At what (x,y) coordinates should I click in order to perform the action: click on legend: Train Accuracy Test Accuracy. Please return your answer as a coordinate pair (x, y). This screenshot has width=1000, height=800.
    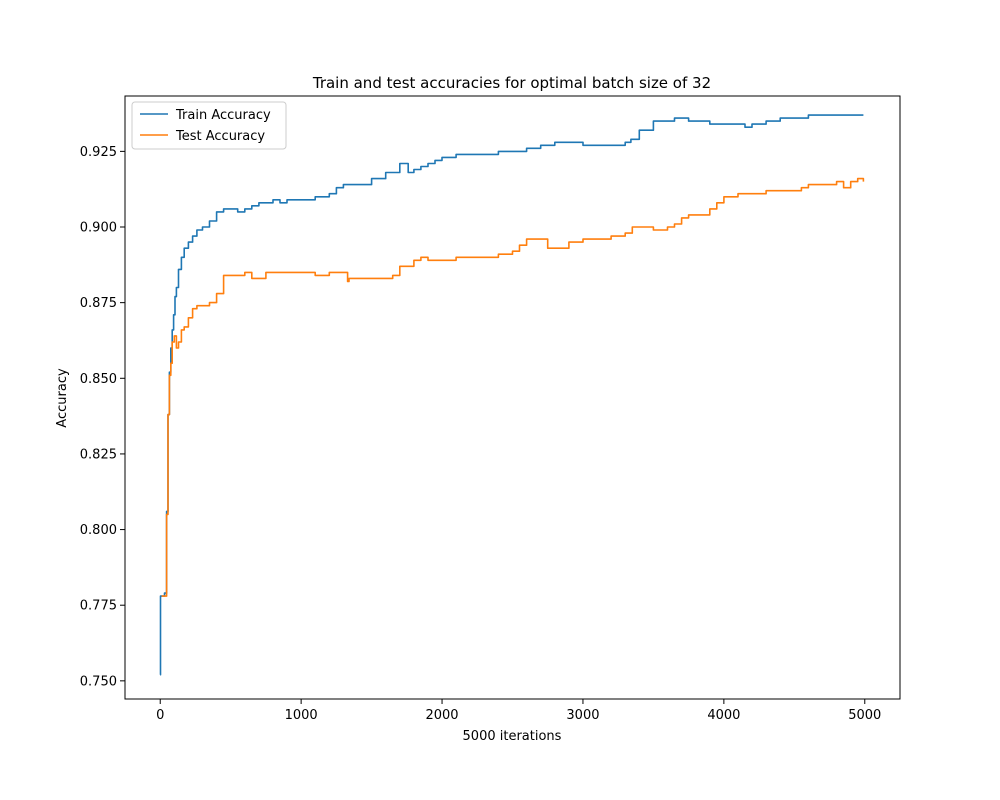
    Looking at the image, I should click on (209, 125).